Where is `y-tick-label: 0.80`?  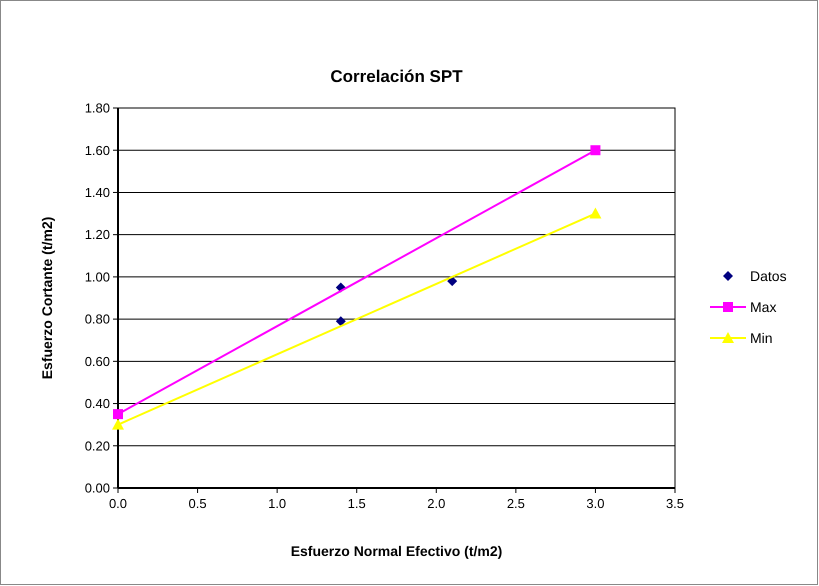
y-tick-label: 0.80 is located at coordinates (97, 319).